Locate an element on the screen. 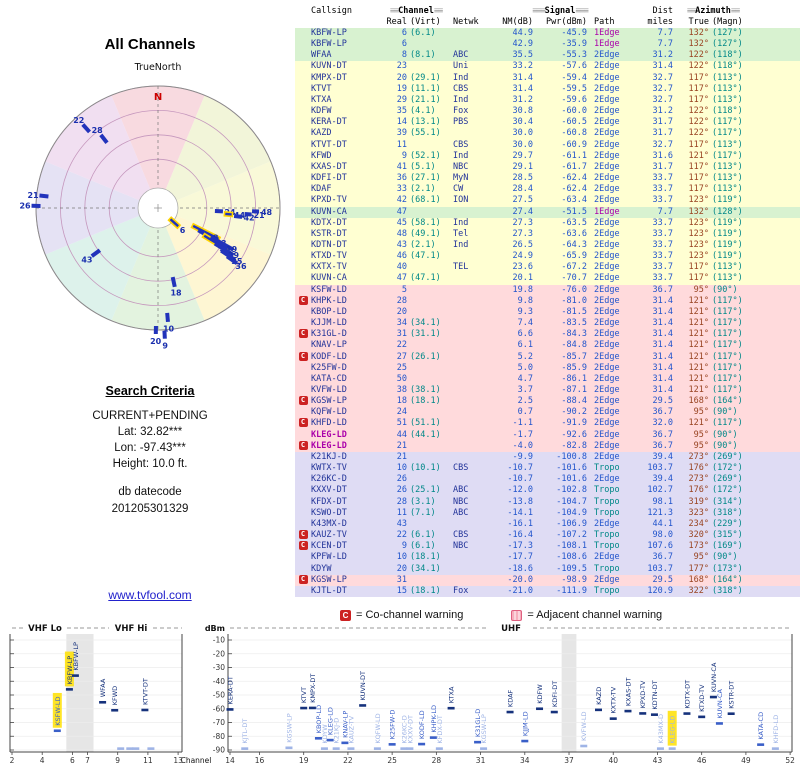 Image resolution: width=800 pixels, height=768 pixels. cell-callsign: KAZD is located at coordinates (321, 133).